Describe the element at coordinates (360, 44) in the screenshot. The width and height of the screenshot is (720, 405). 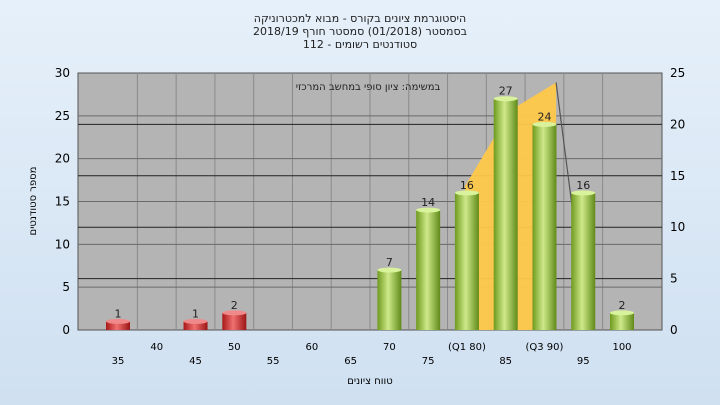
I see `chart-title-line-3: סטודנטים רשומים - 112` at that location.